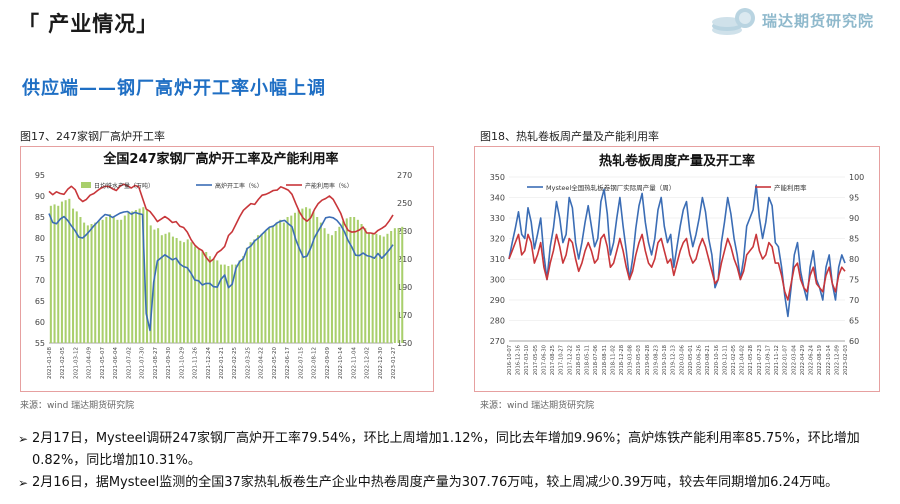 The height and width of the screenshot is (504, 900). Describe the element at coordinates (329, 186) in the screenshot. I see `legend-label: 产能利用率（%）` at that location.